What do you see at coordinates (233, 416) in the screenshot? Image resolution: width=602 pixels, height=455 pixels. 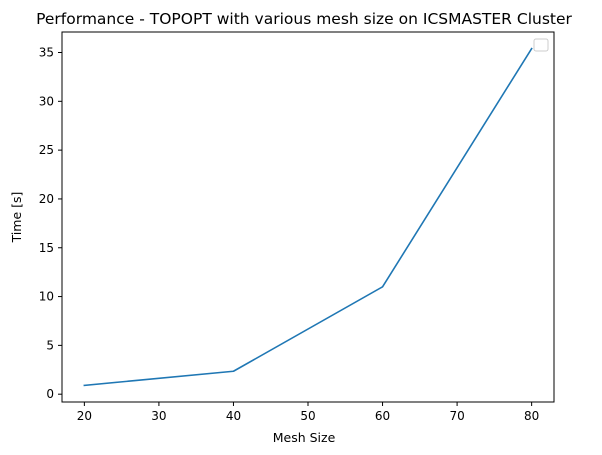 I see `x-tick-label: 40` at bounding box center [233, 416].